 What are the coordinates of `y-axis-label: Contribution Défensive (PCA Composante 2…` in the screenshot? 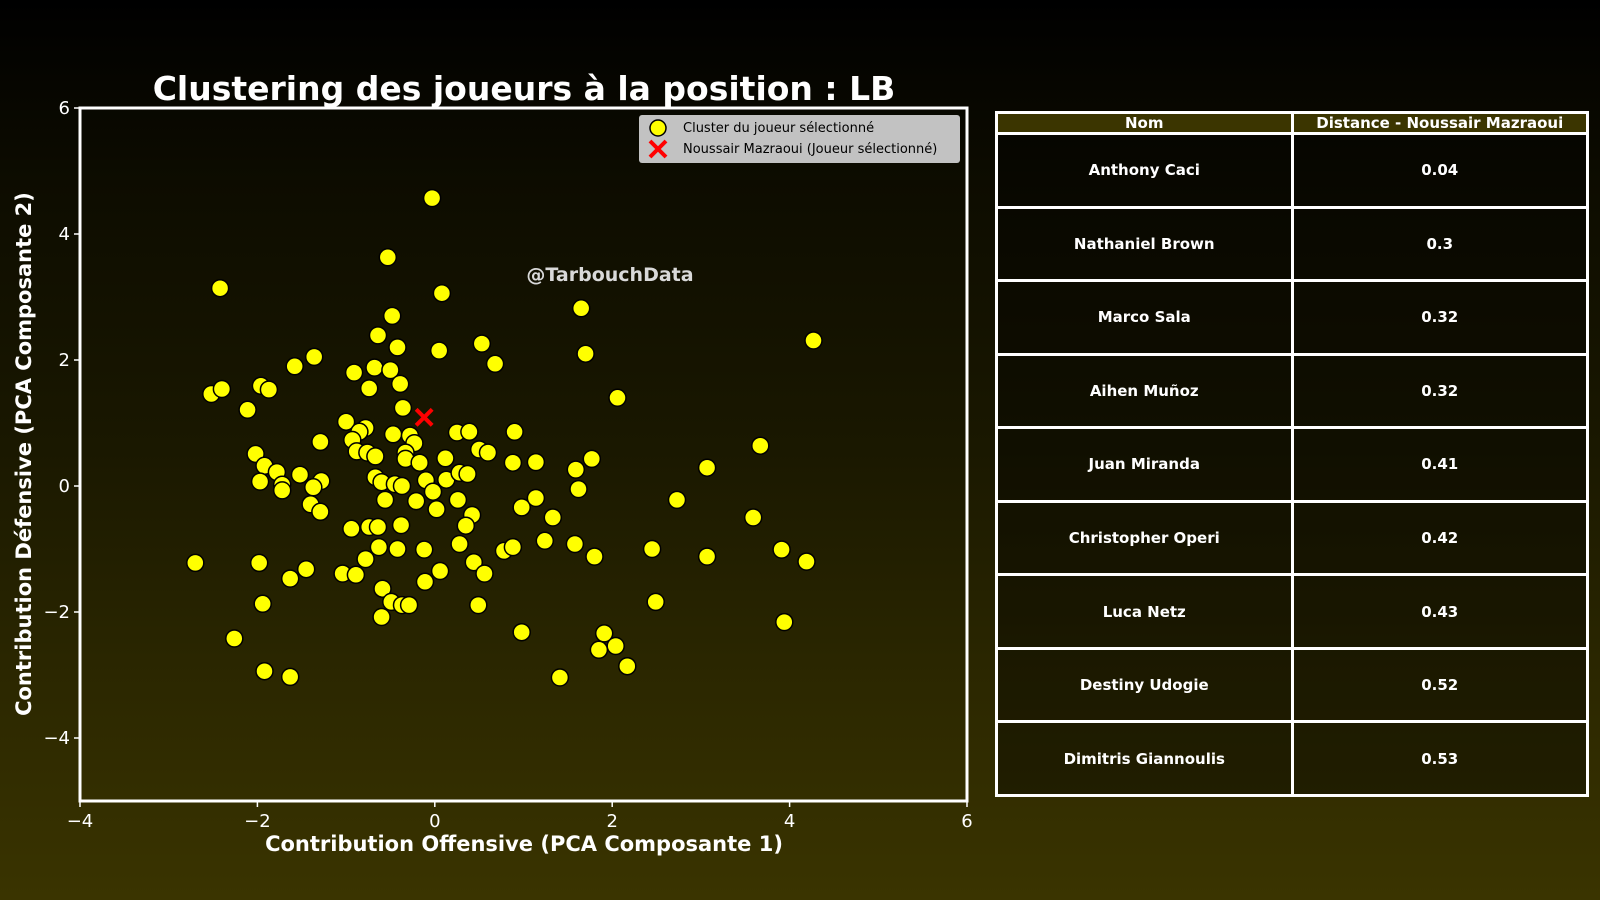 It's located at (24, 454).